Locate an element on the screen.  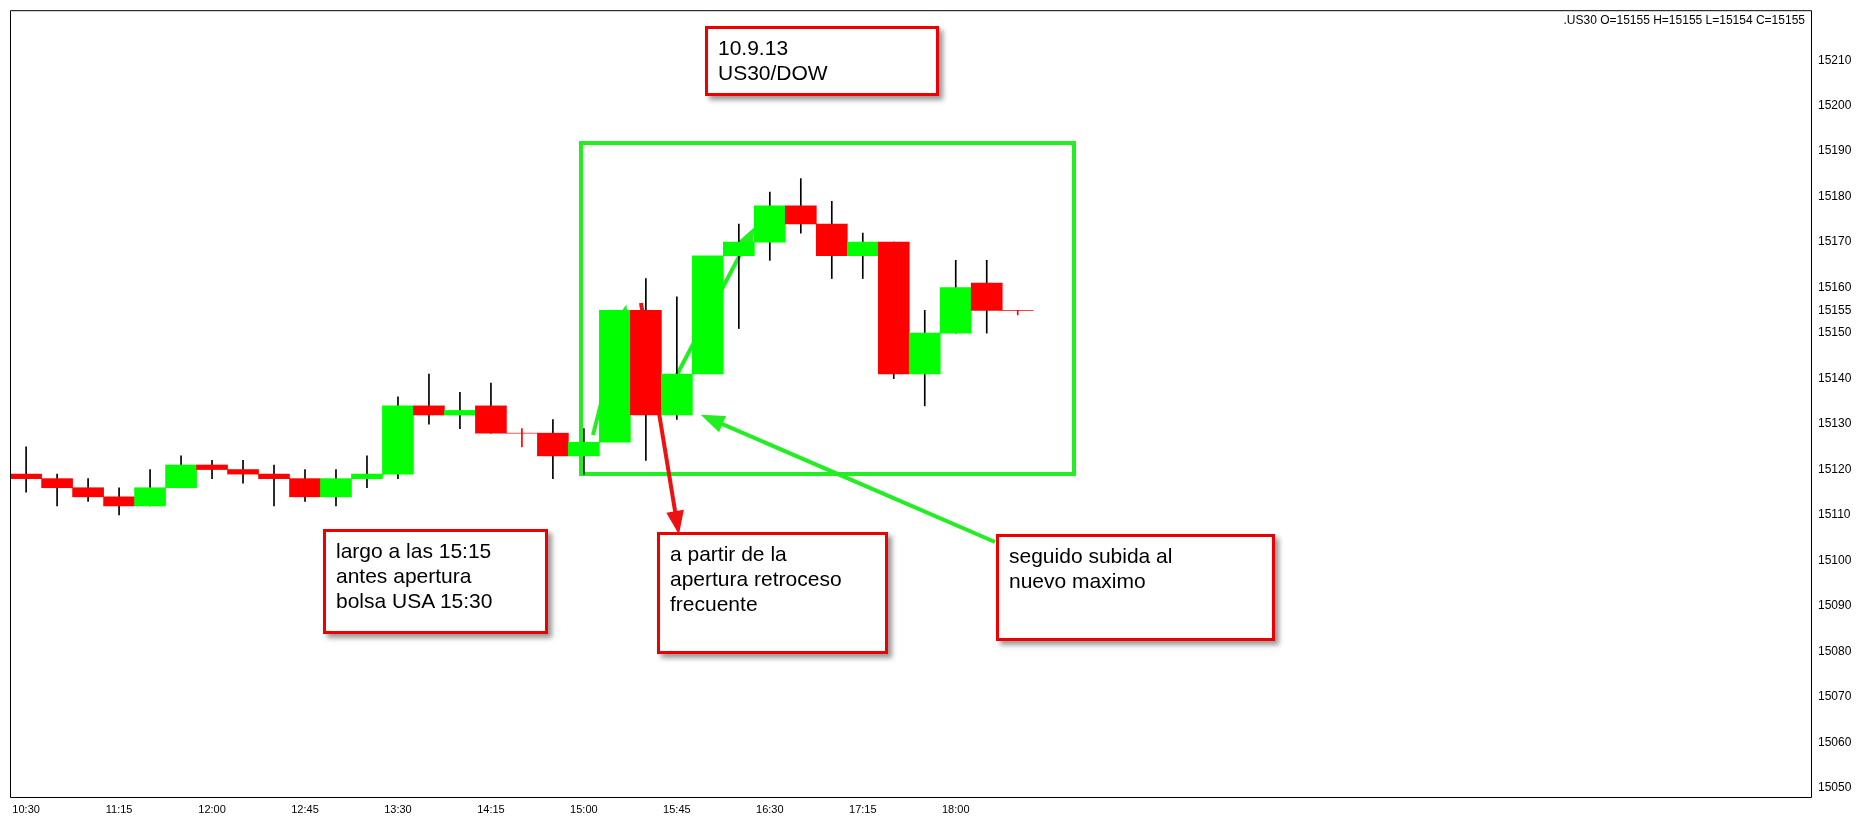
y-tick-label: 15110 is located at coordinates (1834, 514).